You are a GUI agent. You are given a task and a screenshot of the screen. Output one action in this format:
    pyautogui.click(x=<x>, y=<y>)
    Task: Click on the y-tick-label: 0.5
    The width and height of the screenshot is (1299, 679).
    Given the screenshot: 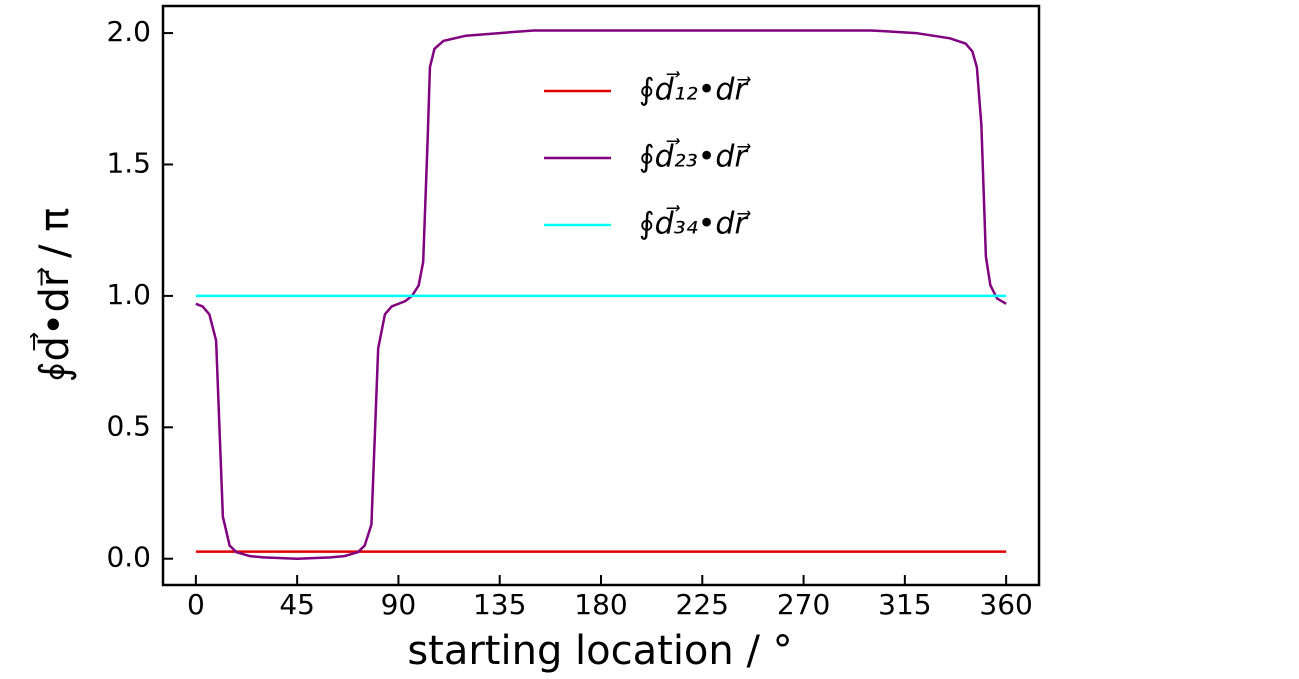 What is the action you would take?
    pyautogui.click(x=128, y=425)
    